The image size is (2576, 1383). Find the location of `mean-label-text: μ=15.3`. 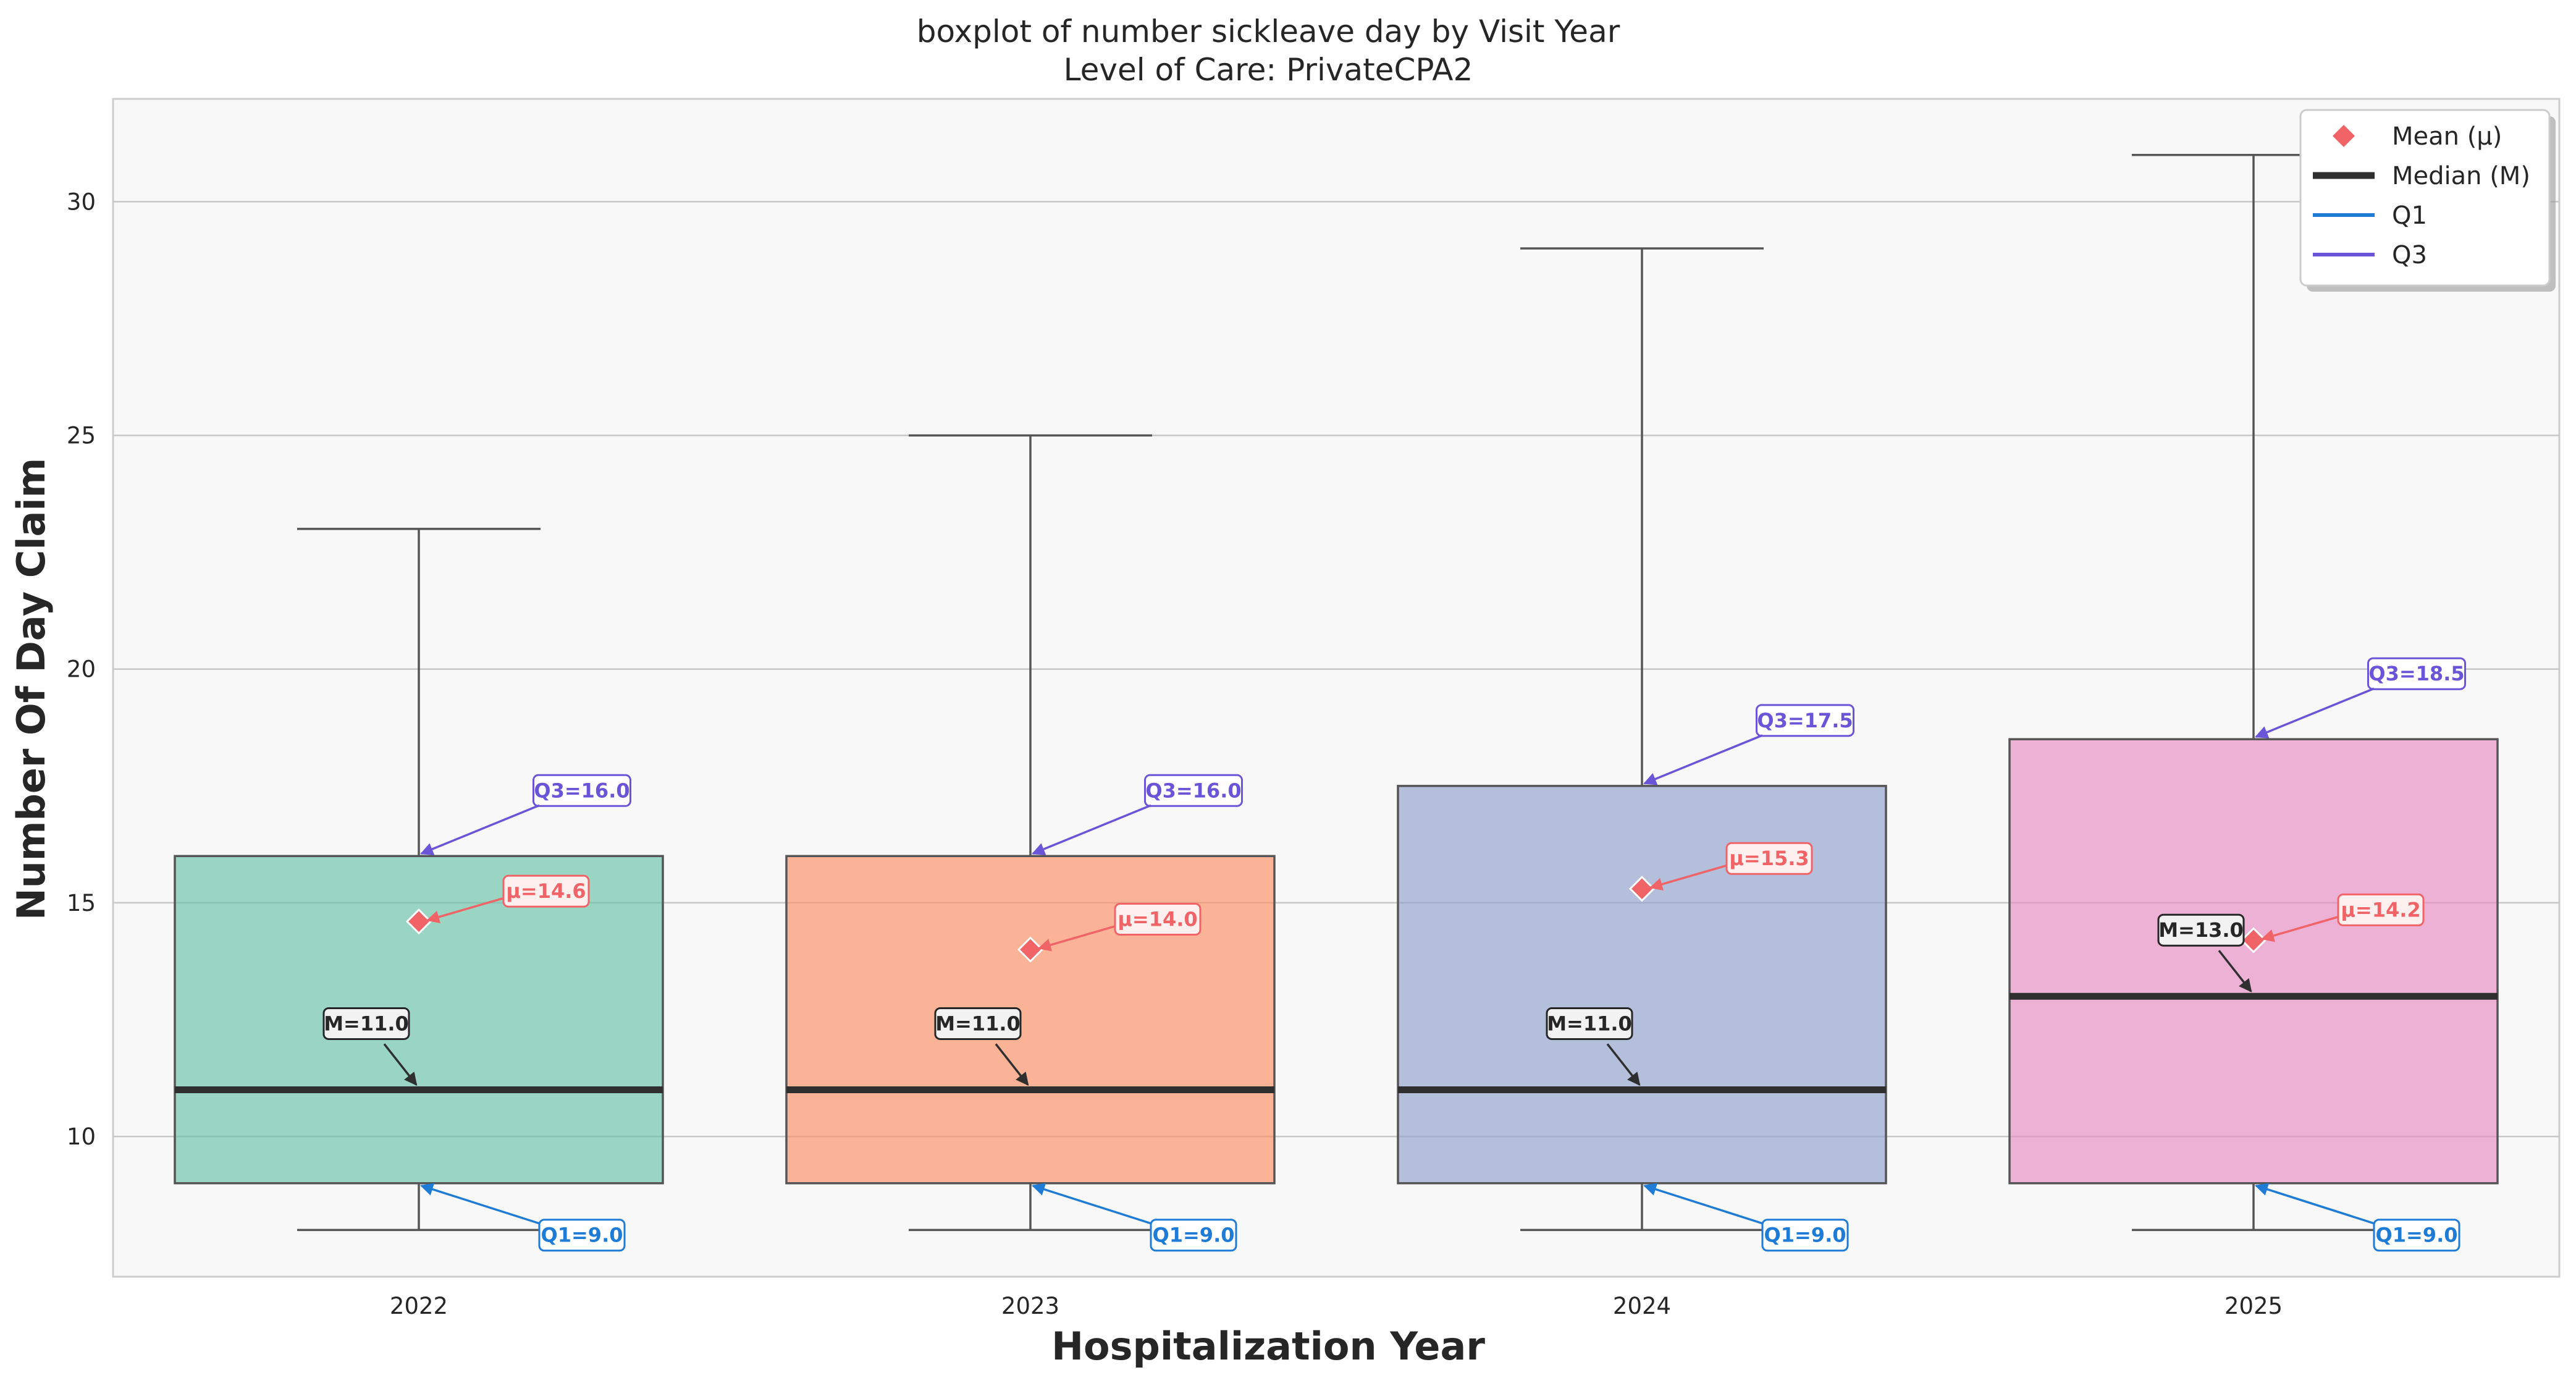

mean-label-text: μ=15.3 is located at coordinates (1769, 858).